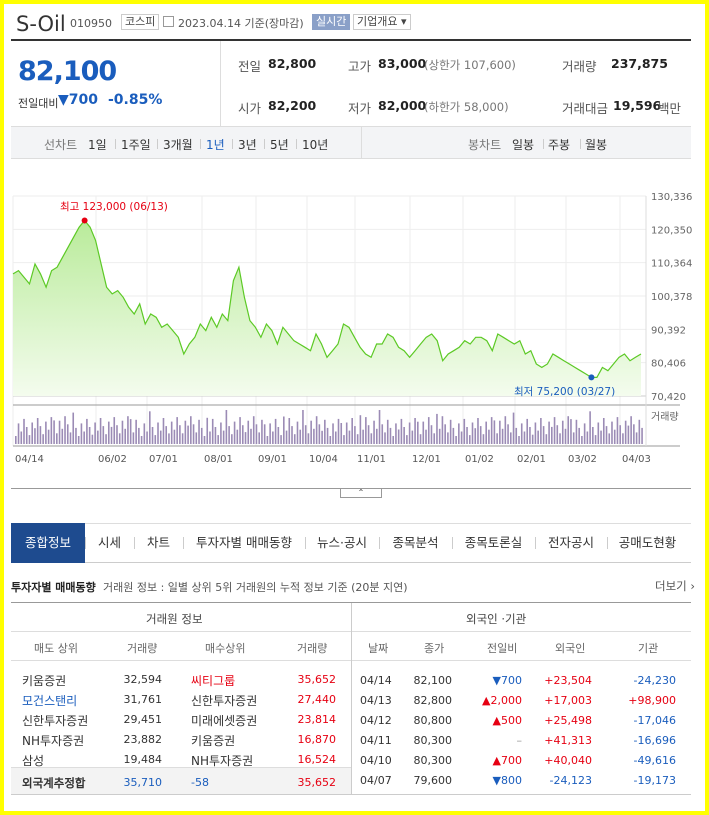 The height and width of the screenshot is (815, 709). What do you see at coordinates (670, 108) in the screenshot?
I see `amount-unit: 백만` at bounding box center [670, 108].